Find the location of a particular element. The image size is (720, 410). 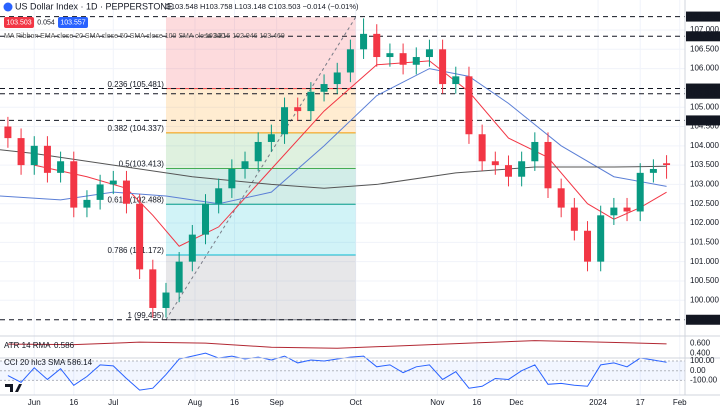

atr-line is located at coordinates (337, 344).